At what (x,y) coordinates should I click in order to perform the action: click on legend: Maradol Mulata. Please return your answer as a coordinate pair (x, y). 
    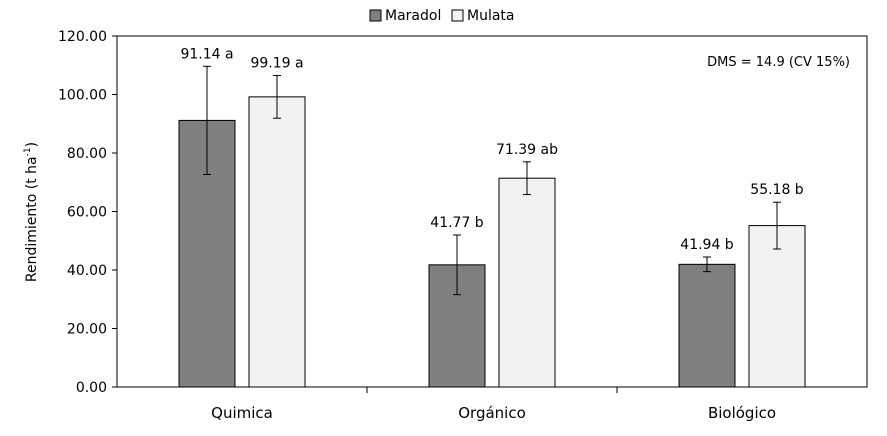
    Looking at the image, I should click on (442, 16).